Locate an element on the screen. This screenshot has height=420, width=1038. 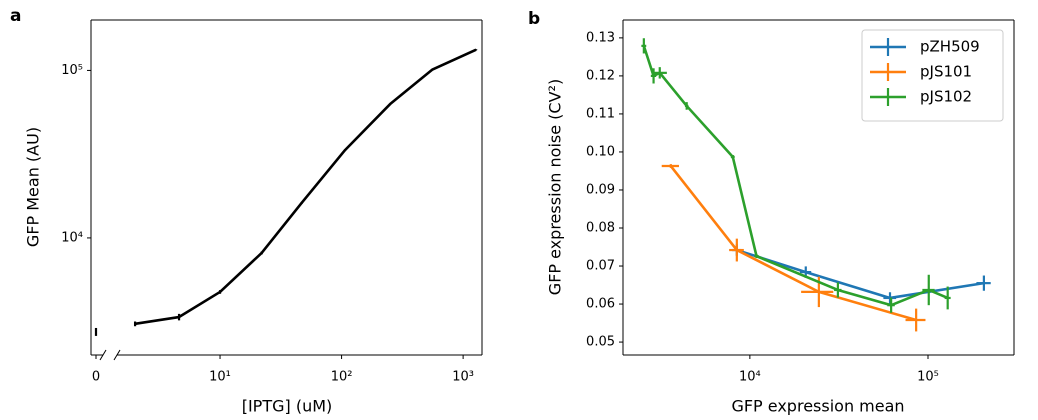
x-tick-label: 0 is located at coordinates (96, 377).